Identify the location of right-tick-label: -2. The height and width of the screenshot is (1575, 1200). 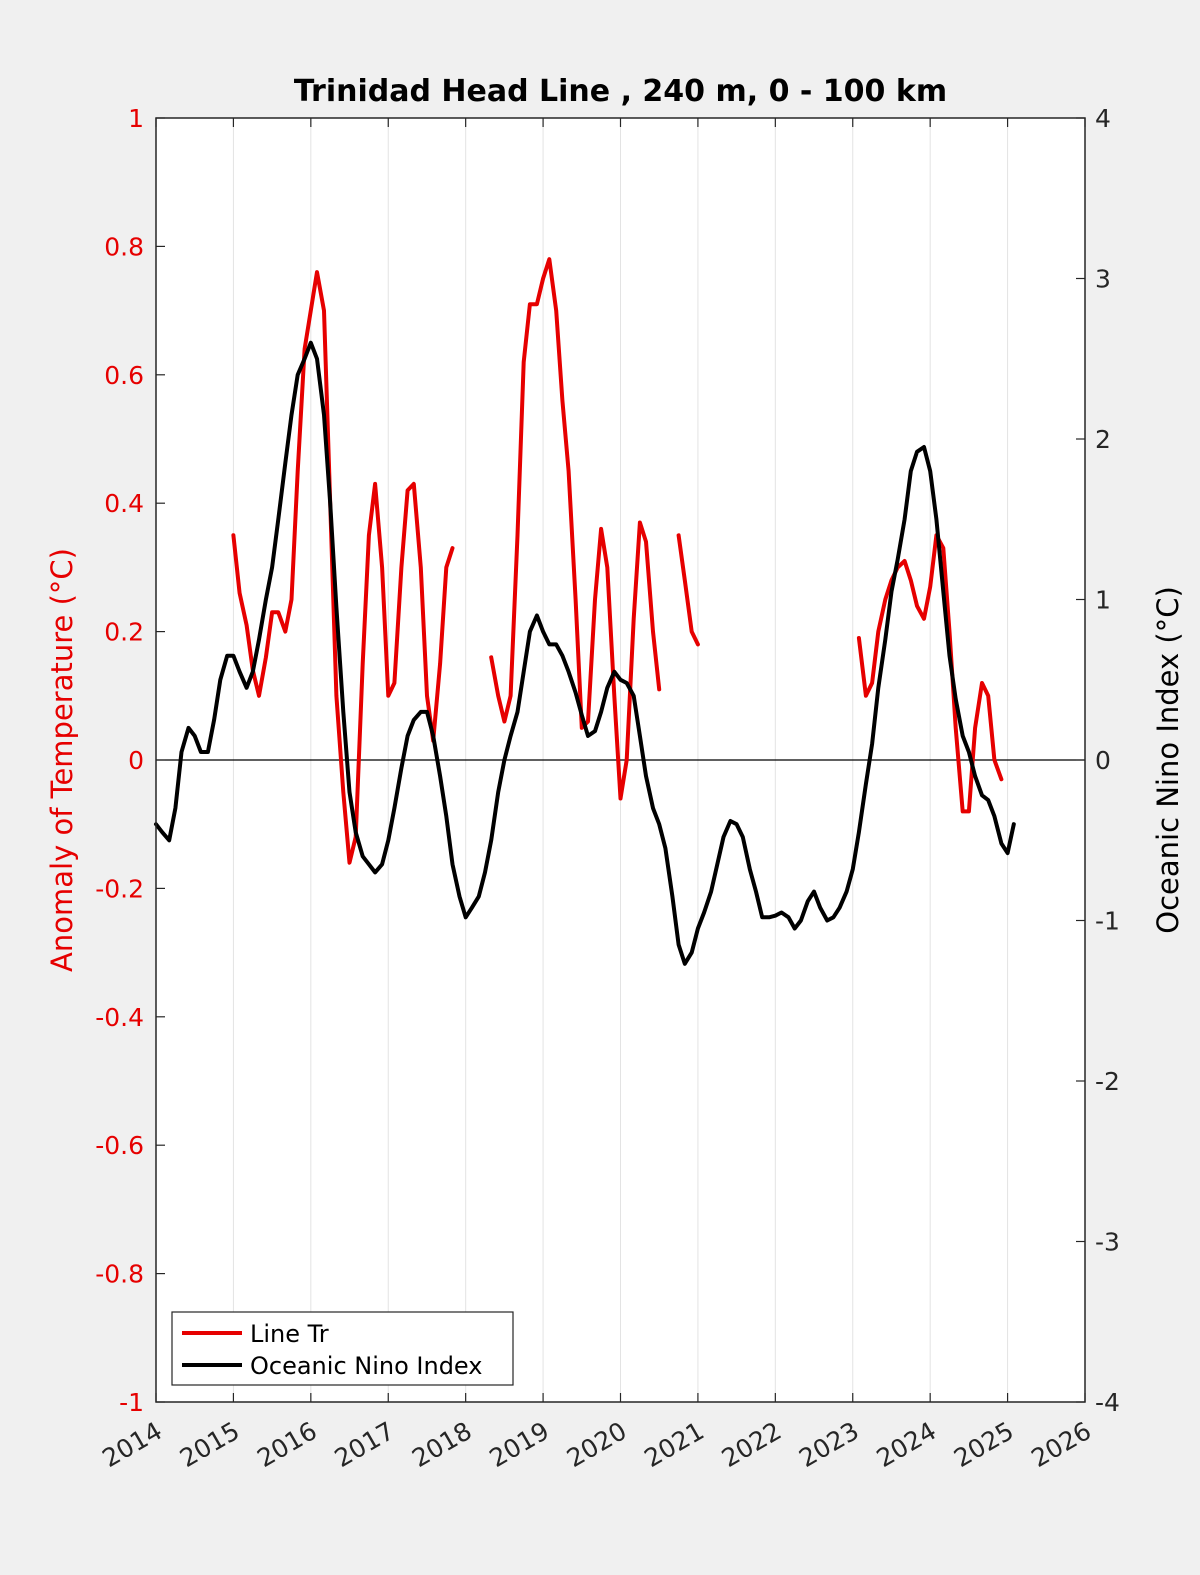
(1107, 1081).